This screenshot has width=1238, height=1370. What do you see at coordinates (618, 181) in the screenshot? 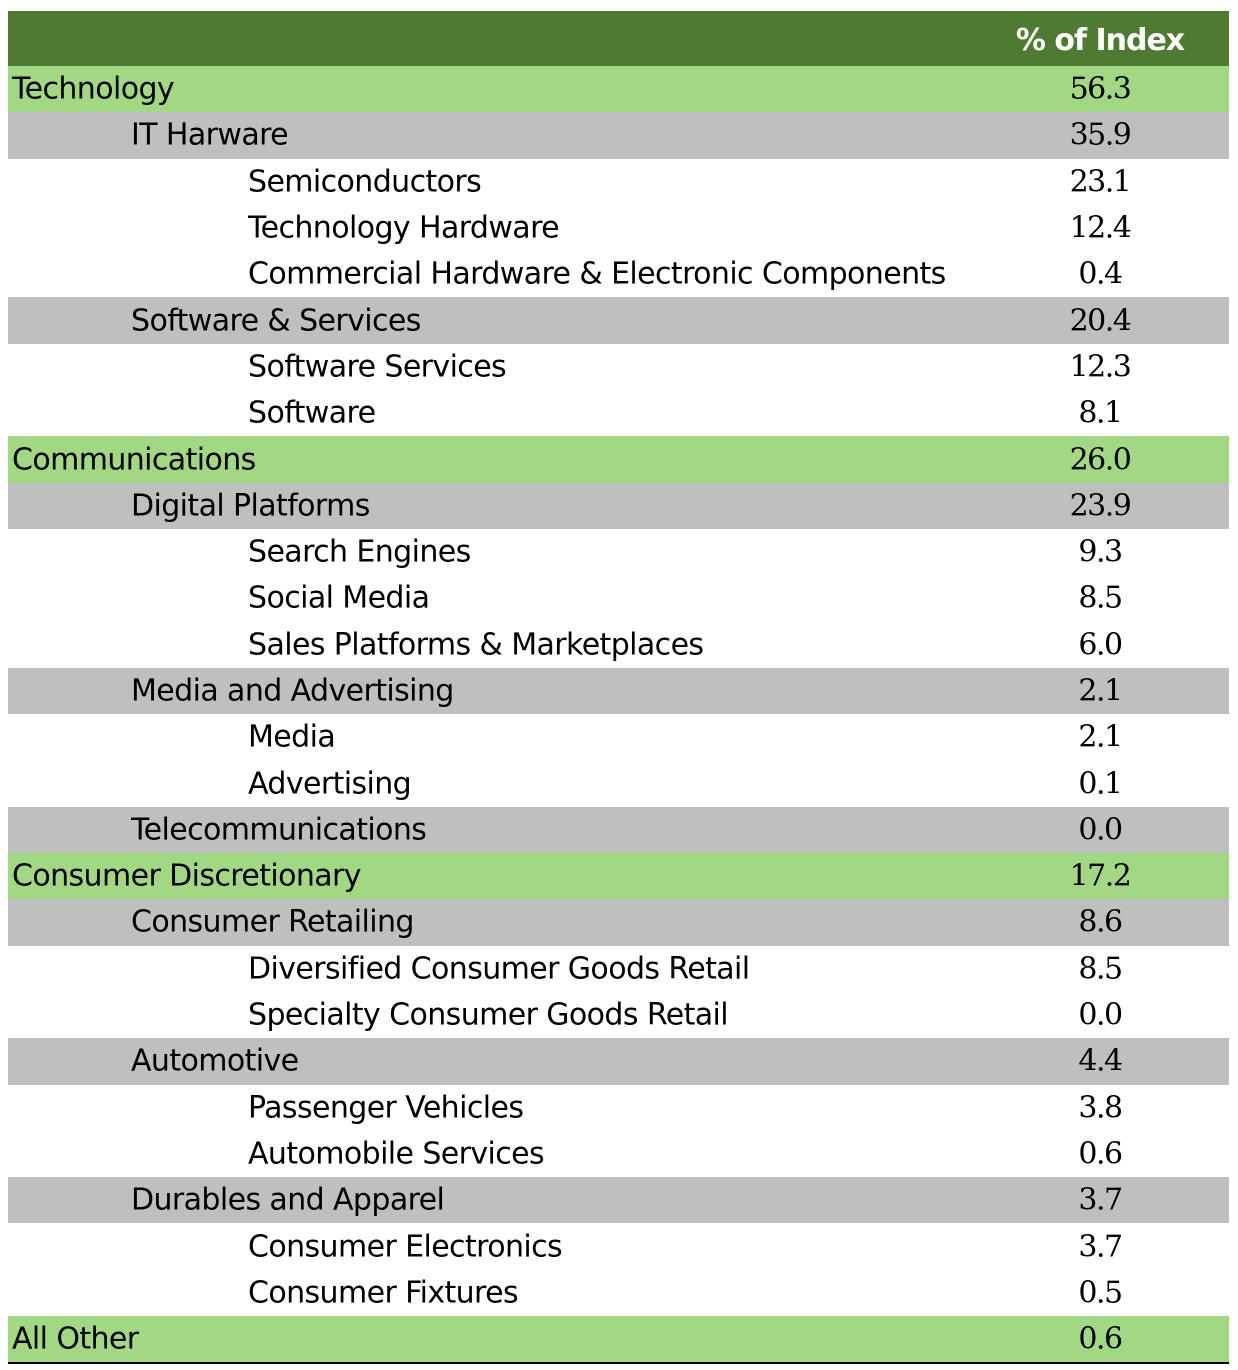
I see `table-row-industry: Semiconductors 23.1` at bounding box center [618, 181].